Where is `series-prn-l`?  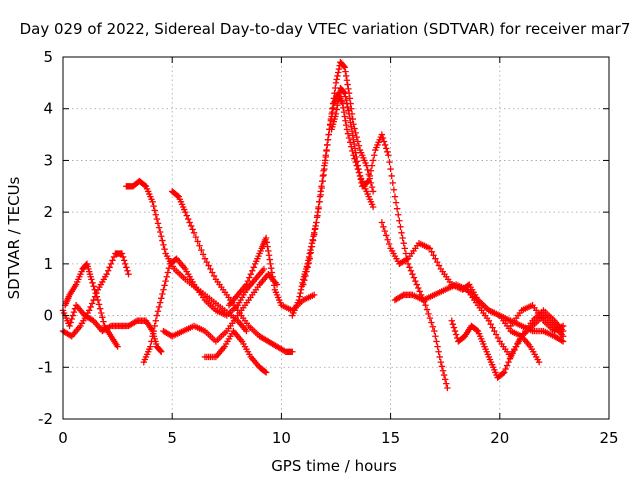 series-prn-l is located at coordinates (389, 238).